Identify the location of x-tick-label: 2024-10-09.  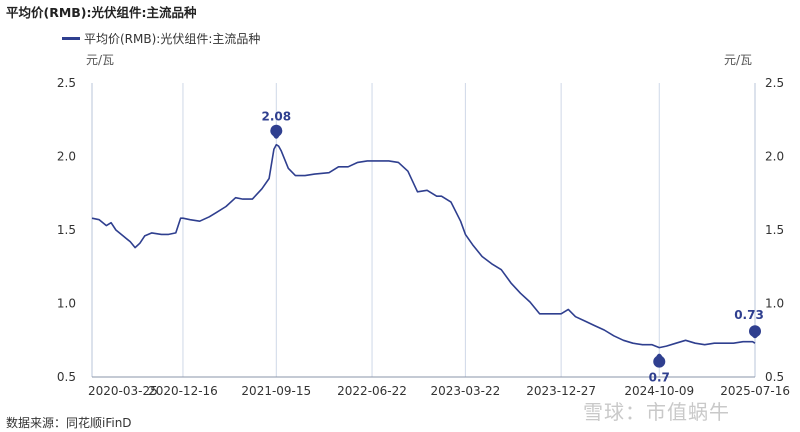
(659, 391).